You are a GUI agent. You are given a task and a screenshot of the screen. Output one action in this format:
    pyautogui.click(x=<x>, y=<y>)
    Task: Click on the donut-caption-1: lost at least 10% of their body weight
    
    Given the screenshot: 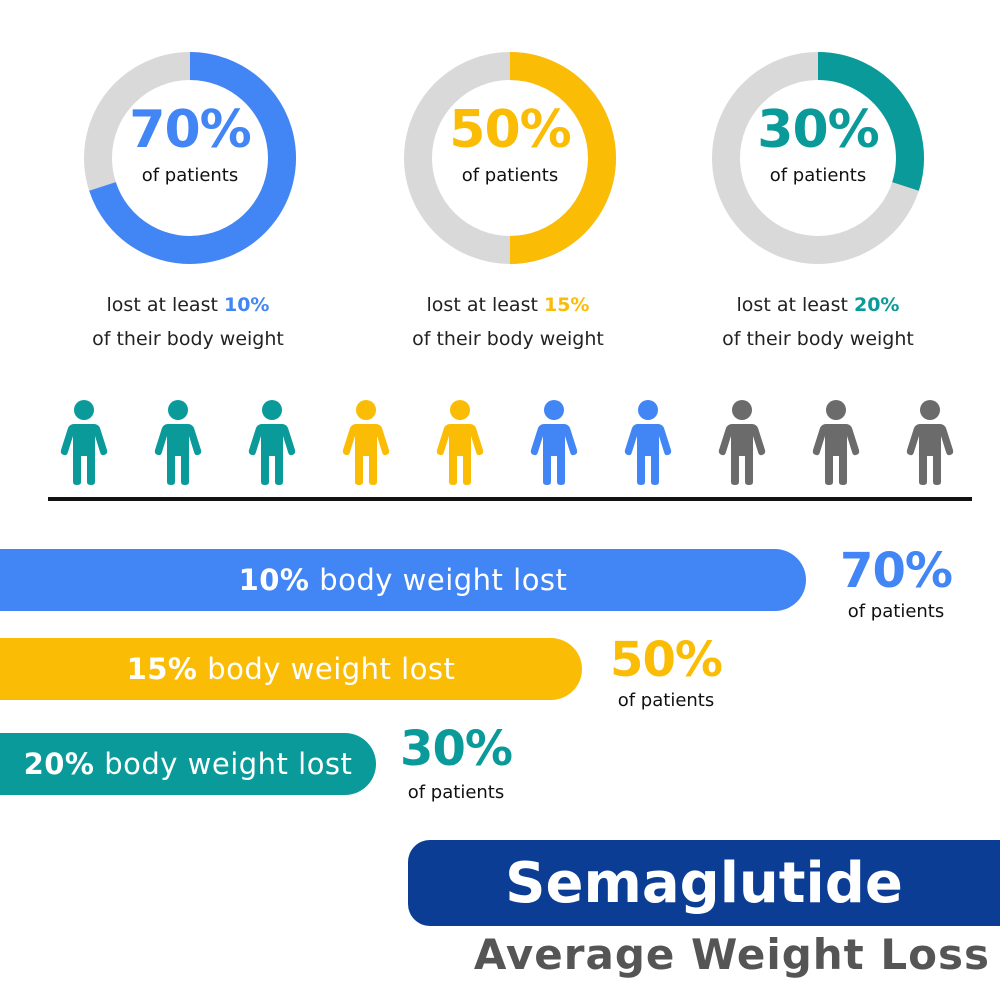 What is the action you would take?
    pyautogui.click(x=188, y=322)
    